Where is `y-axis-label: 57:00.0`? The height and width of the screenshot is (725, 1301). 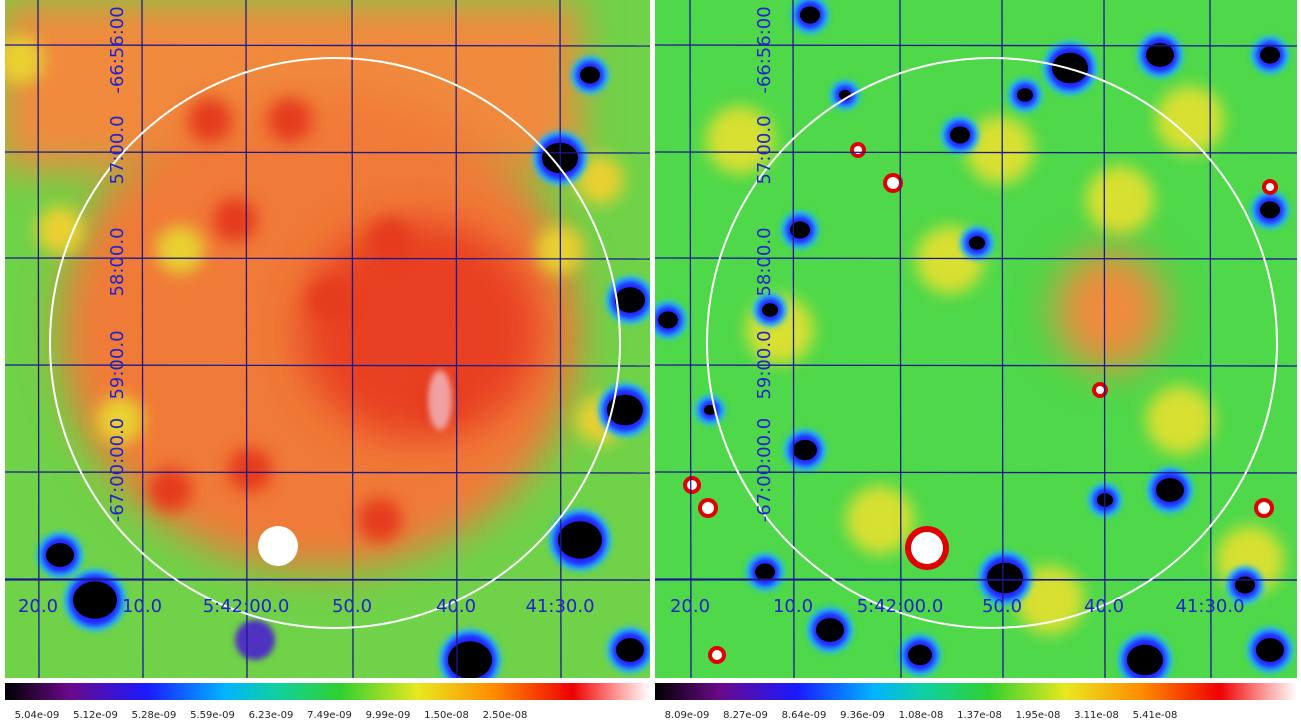 y-axis-label: 57:00.0 is located at coordinates (117, 149).